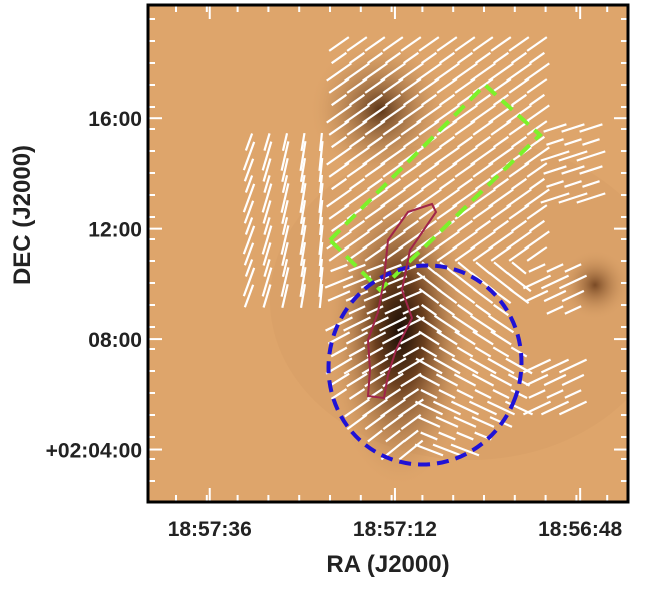  I want to click on x-tick-label: 18:57:12, so click(395, 529).